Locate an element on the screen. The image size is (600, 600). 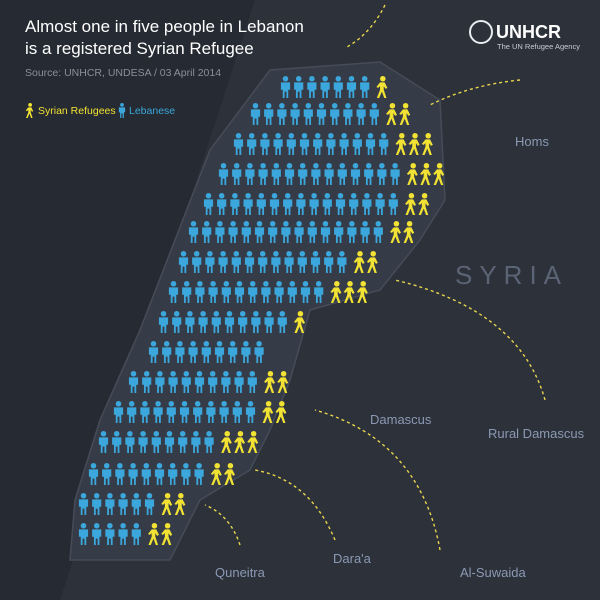
place-label: Homs is located at coordinates (532, 141).